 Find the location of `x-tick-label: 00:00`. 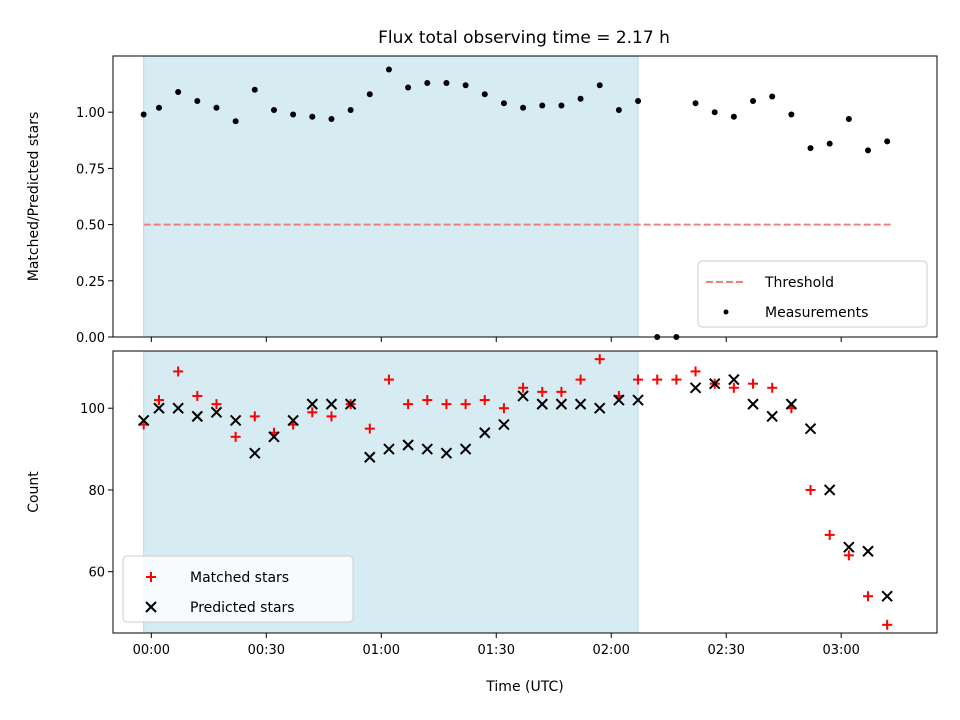

x-tick-label: 00:00 is located at coordinates (151, 650).